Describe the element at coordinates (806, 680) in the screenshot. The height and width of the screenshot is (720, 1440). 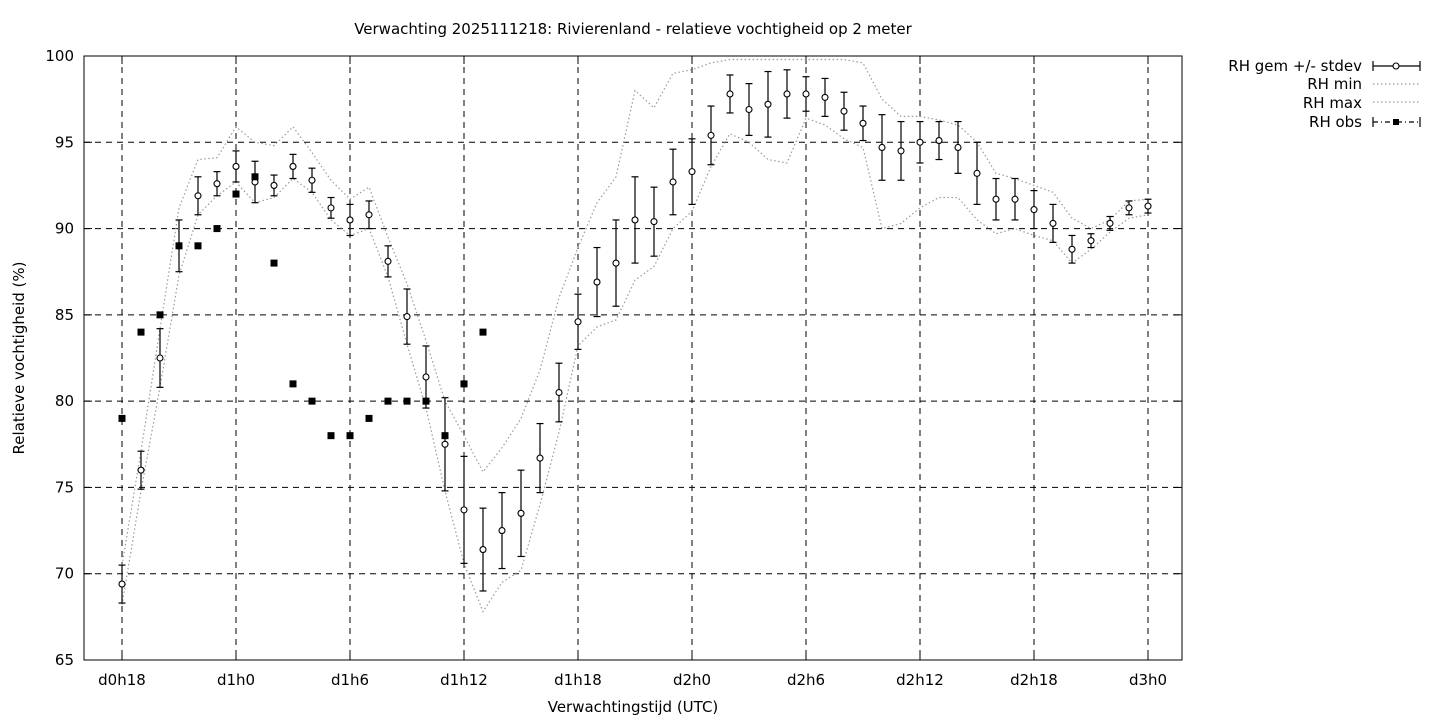
I see `x-tick-label: d2h6` at that location.